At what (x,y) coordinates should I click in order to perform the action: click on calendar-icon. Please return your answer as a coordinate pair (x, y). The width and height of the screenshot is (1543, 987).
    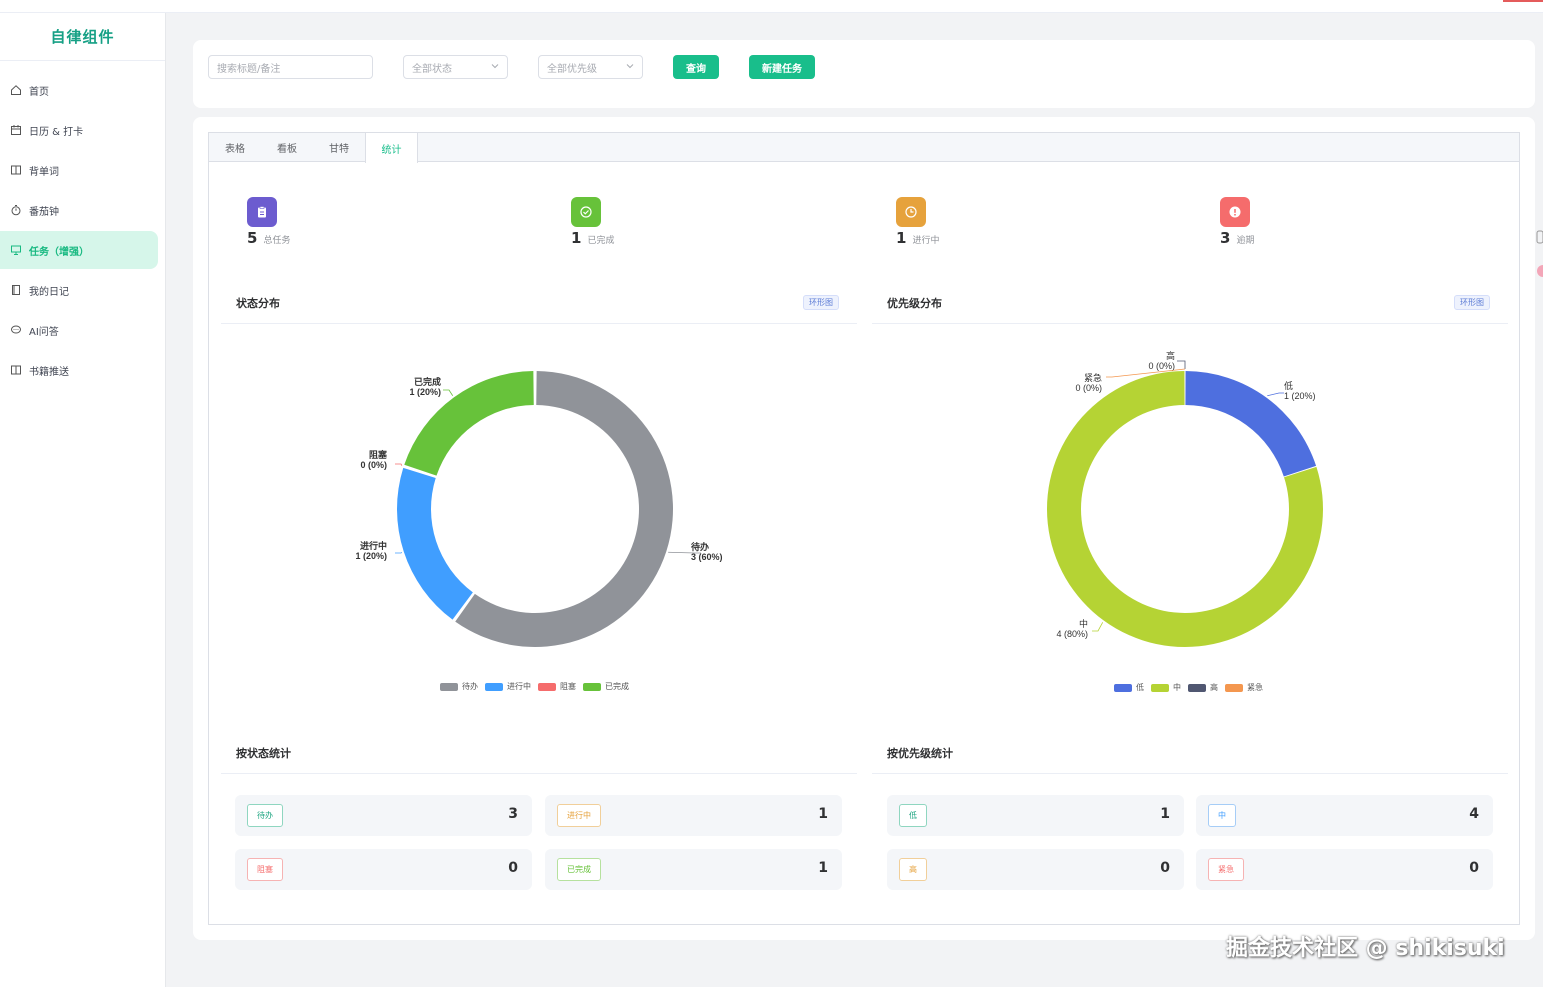
    Looking at the image, I should click on (16, 130).